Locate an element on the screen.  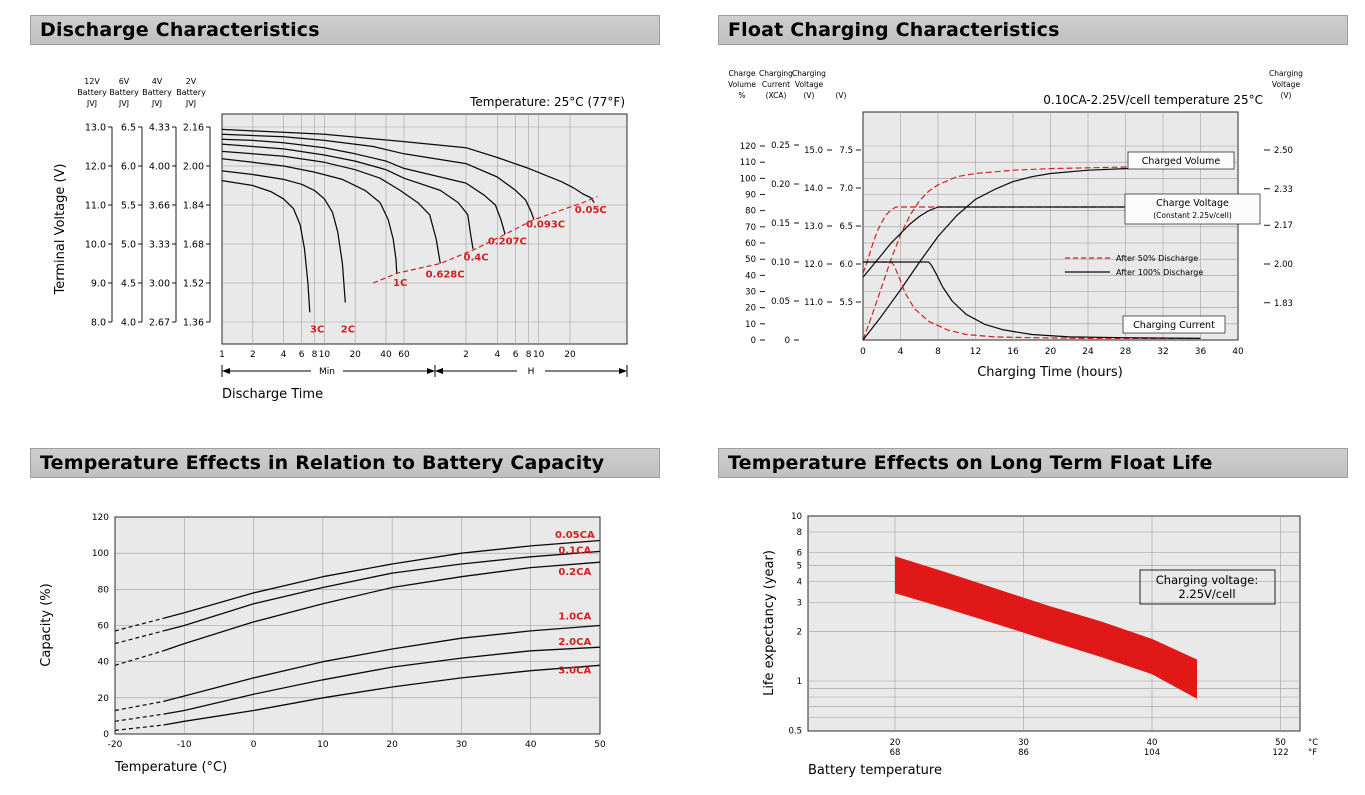
svg-text: 12V is located at coordinates (92, 81).